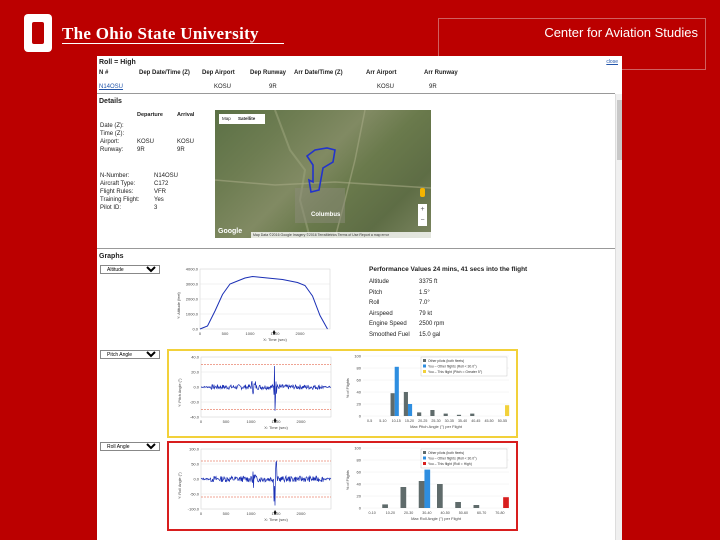 This screenshot has width=720, height=540. What do you see at coordinates (159, 200) in the screenshot?
I see `aircraft-value: Yes` at bounding box center [159, 200].